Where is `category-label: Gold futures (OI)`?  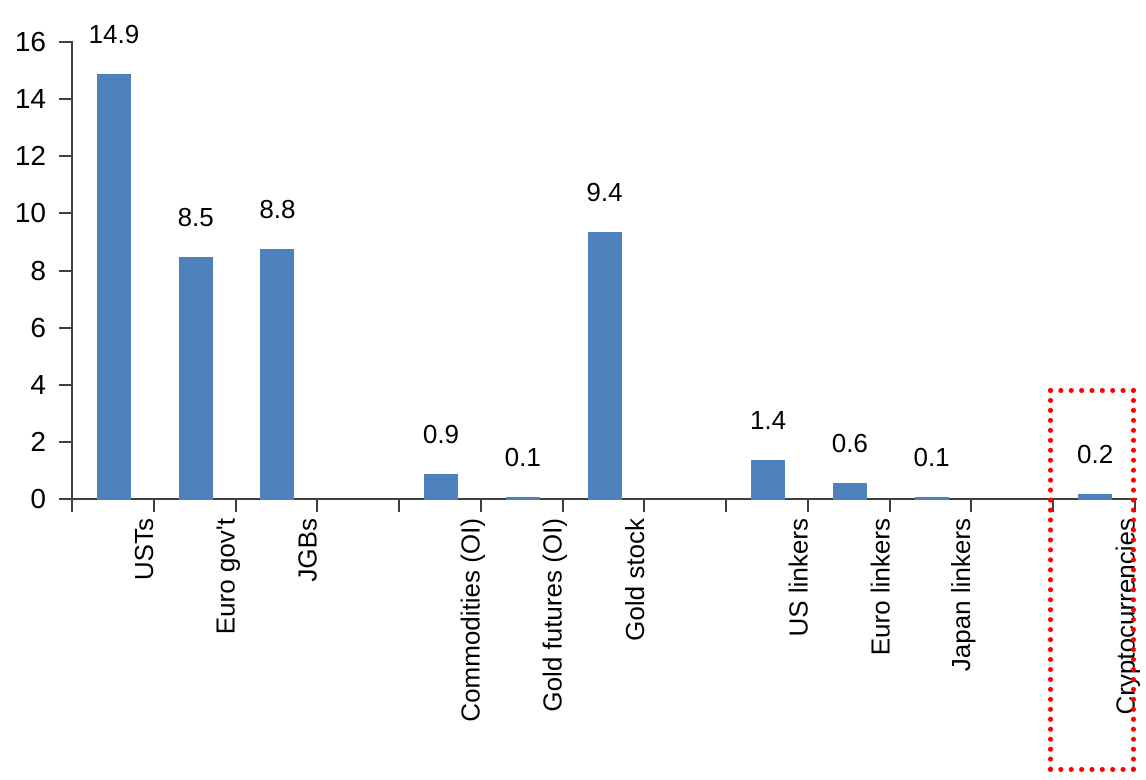 category-label: Gold futures (OI) is located at coordinates (552, 615).